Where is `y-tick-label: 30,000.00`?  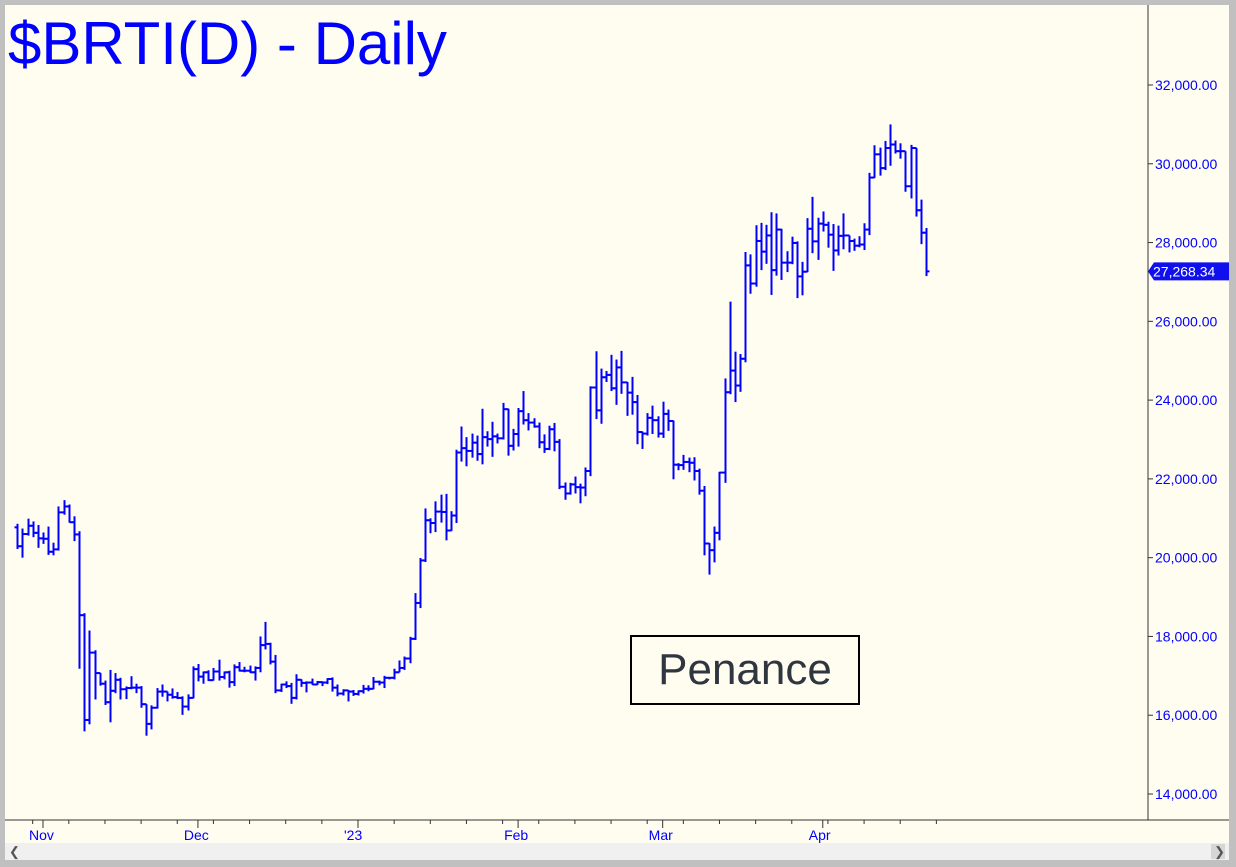 y-tick-label: 30,000.00 is located at coordinates (1186, 164).